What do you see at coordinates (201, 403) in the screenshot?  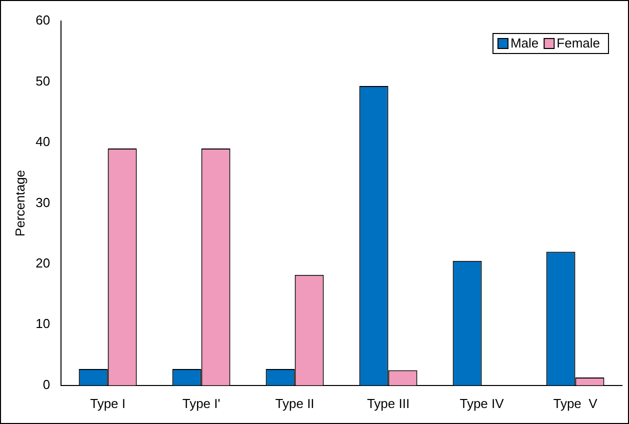 I see `x-tick-label: Type I'` at bounding box center [201, 403].